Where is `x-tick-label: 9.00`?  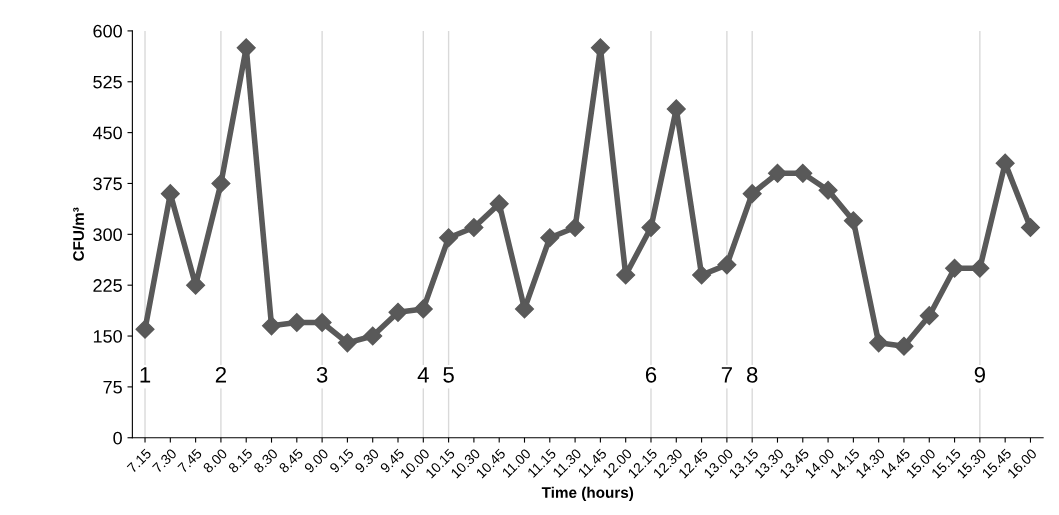 x-tick-label: 9.00 is located at coordinates (316, 461).